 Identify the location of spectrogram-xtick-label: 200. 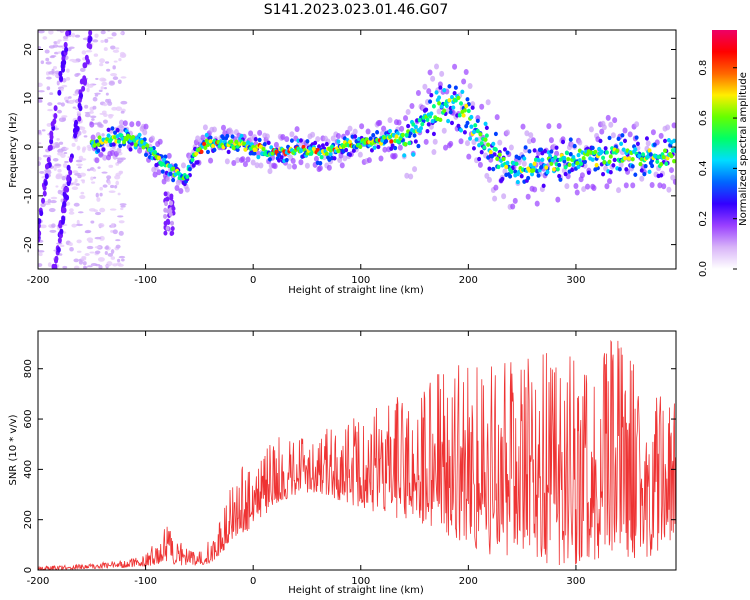
(468, 280).